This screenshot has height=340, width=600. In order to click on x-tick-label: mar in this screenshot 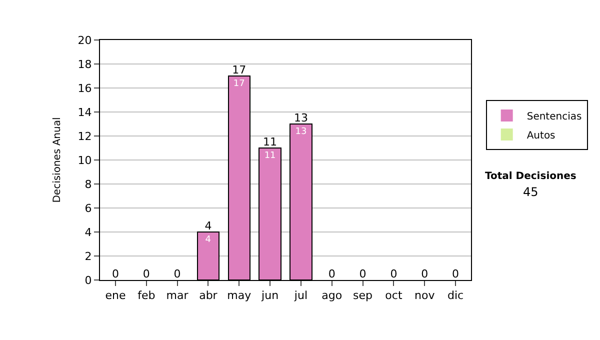, I will do `click(177, 295)`.